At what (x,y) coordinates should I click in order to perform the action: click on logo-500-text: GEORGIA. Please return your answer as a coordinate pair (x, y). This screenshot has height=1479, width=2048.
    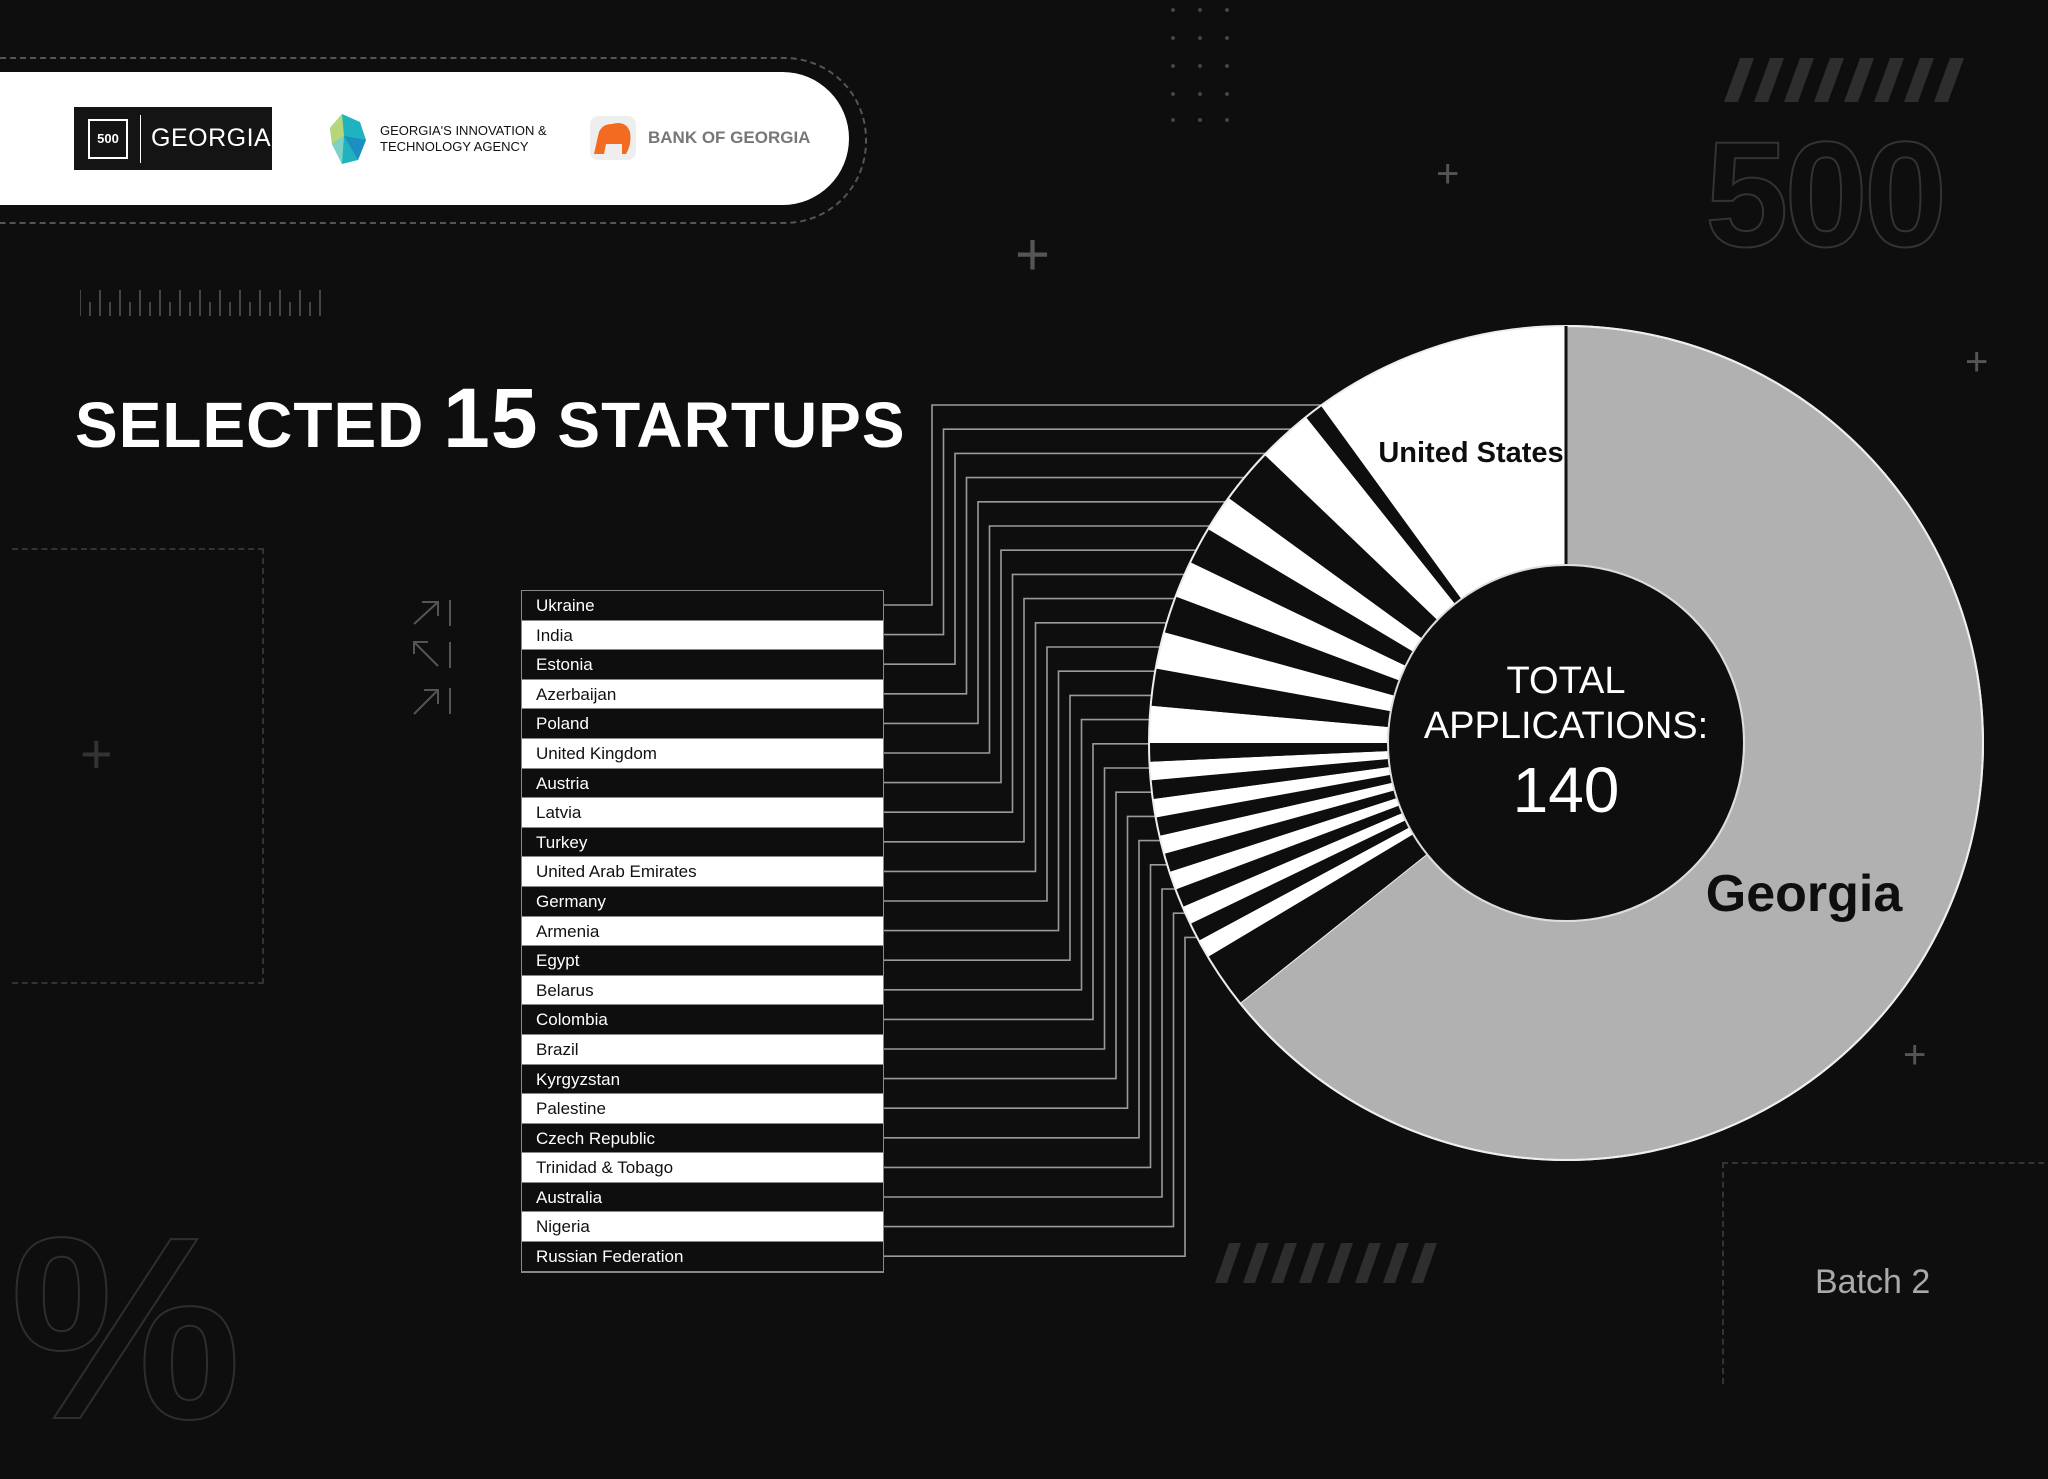
    Looking at the image, I should click on (211, 138).